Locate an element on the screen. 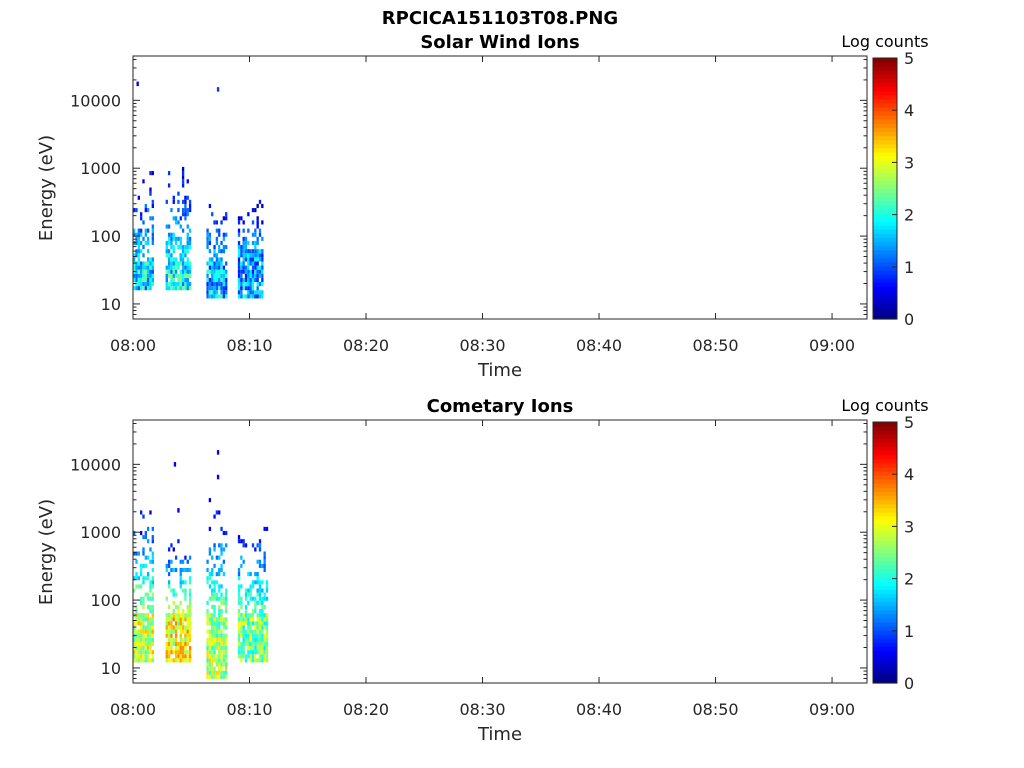  colorbar-label: Log counts is located at coordinates (884, 41).